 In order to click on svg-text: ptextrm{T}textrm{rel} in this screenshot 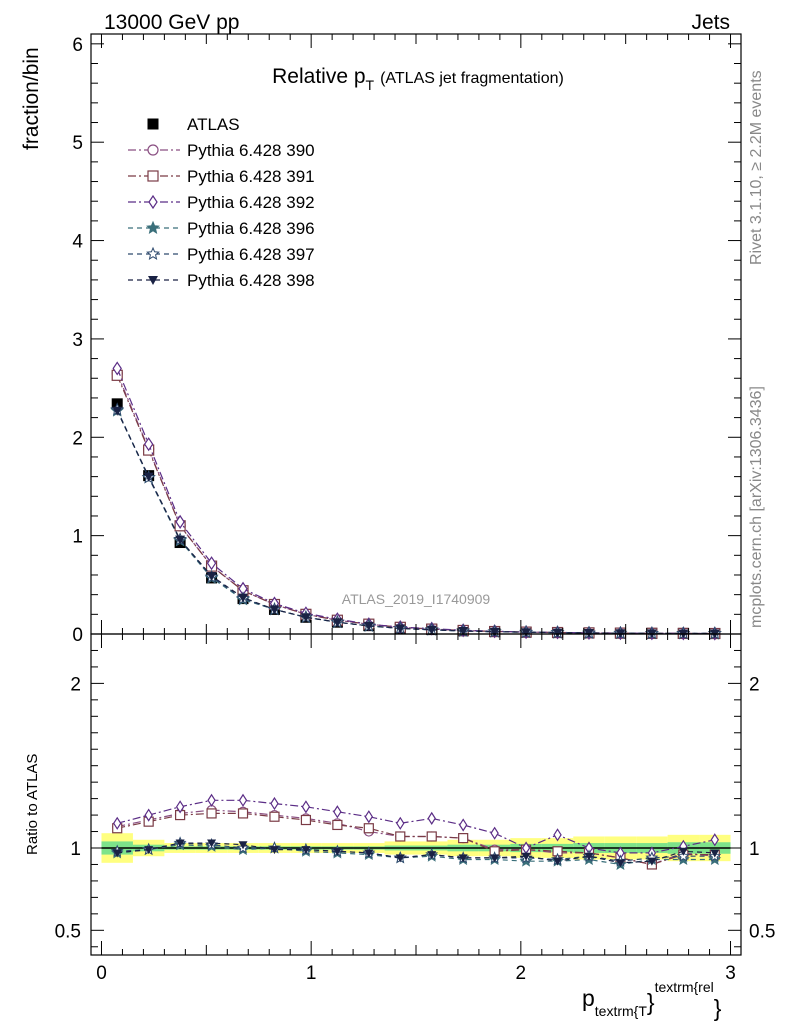, I will do `click(652, 1000)`.